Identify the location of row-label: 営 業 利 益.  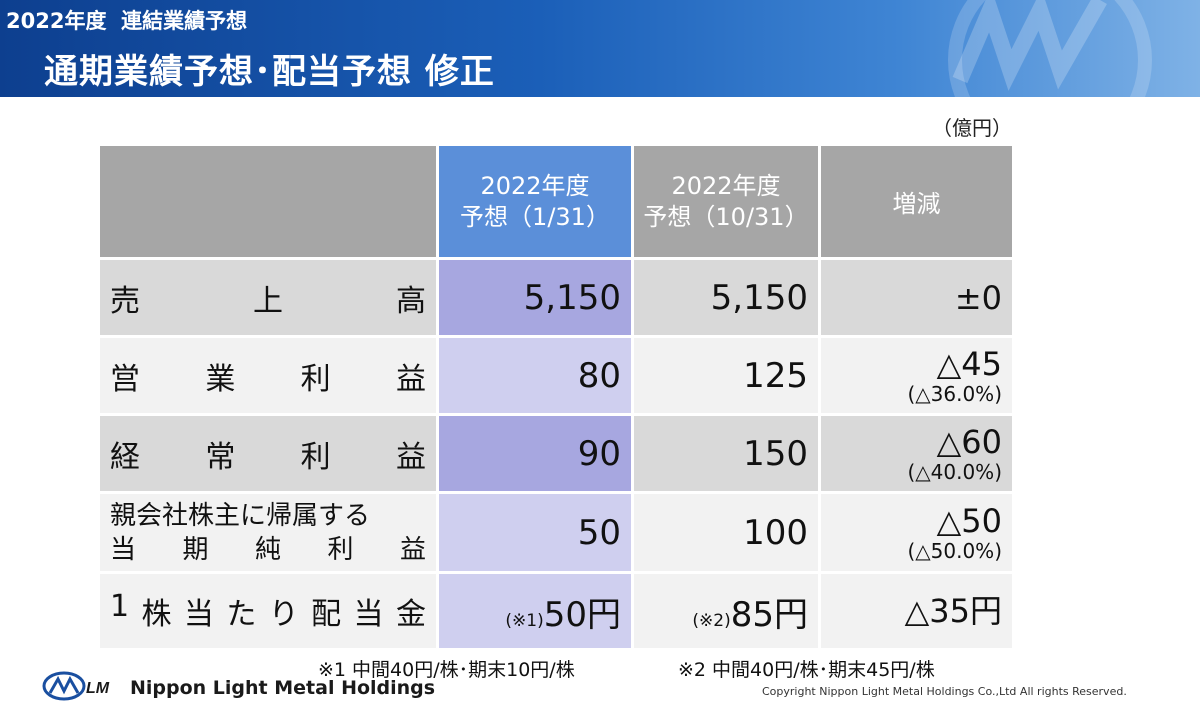
(268, 375).